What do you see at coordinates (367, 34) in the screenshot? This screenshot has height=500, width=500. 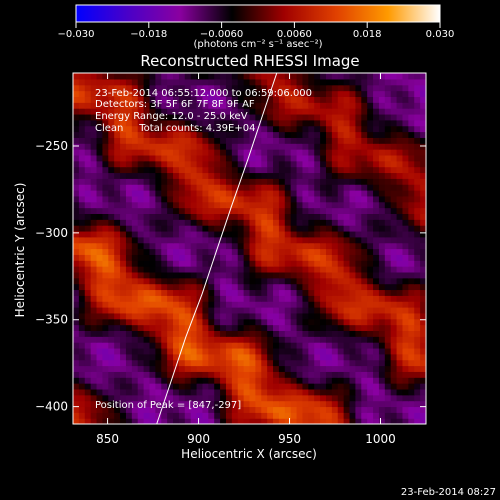 I see `colorbar-tick-label: 0.018` at bounding box center [367, 34].